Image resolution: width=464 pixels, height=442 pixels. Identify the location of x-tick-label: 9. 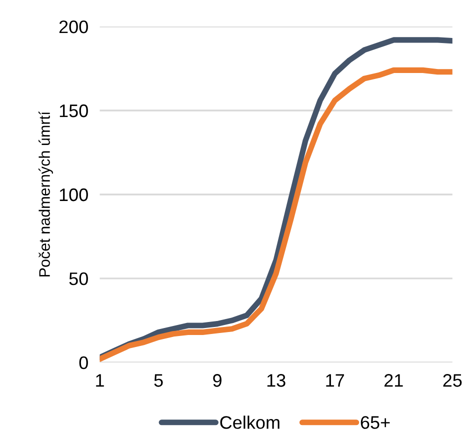
(217, 380).